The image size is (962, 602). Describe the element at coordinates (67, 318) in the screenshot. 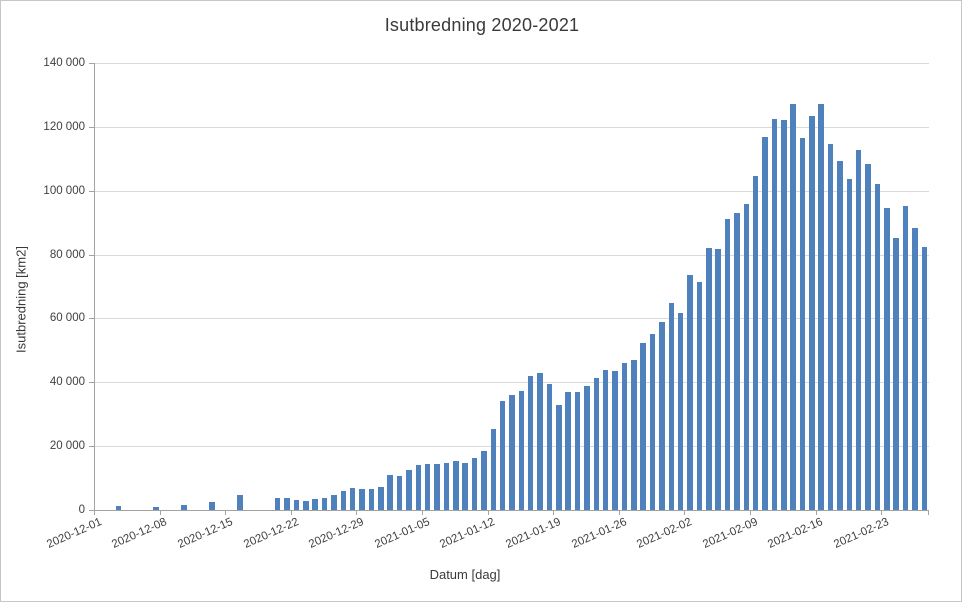

I see `y-tick-label: 60 000` at that location.